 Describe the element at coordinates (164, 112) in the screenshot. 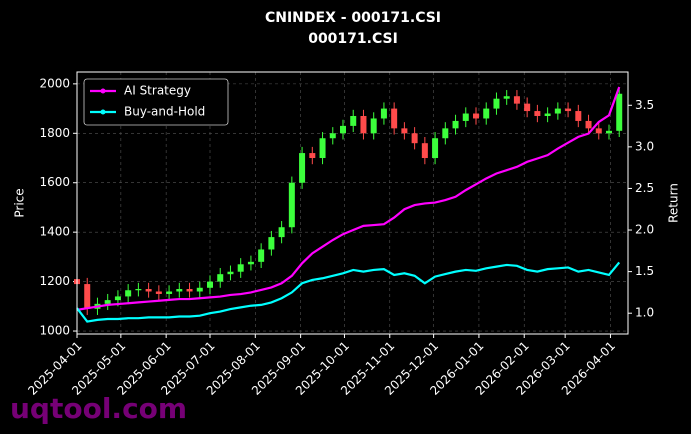

I see `legend-label: Buy-and-Hold` at that location.